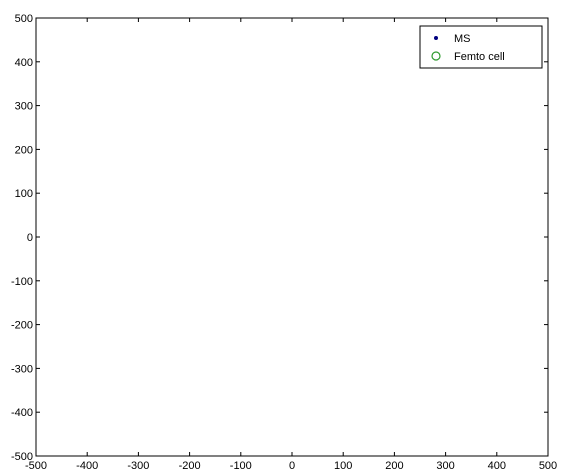  I want to click on legend-box, so click(481, 47).